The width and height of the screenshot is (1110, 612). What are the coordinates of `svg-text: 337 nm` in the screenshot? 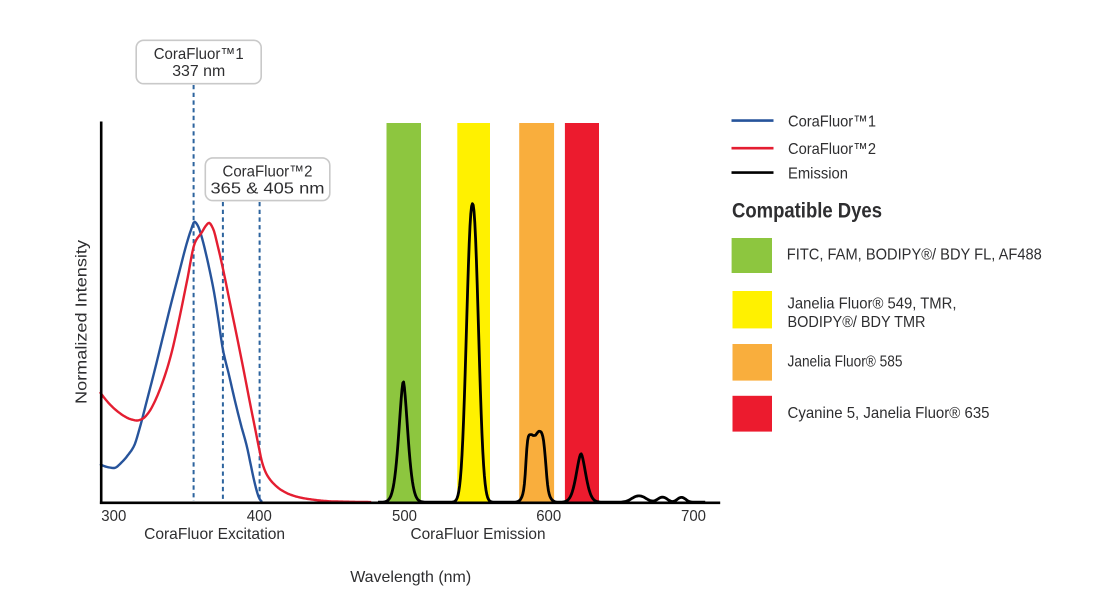 It's located at (198, 71).